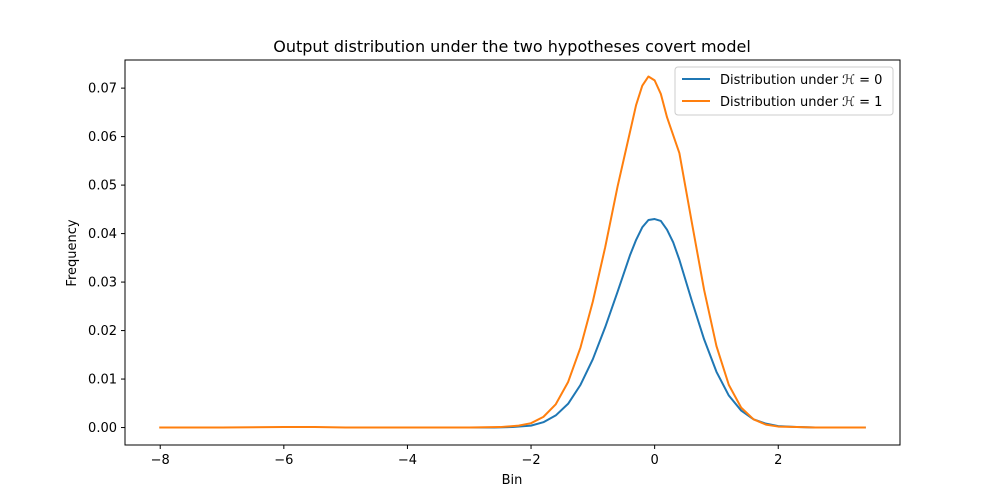  What do you see at coordinates (102, 331) in the screenshot?
I see `y-tick-label: 0.02` at bounding box center [102, 331].